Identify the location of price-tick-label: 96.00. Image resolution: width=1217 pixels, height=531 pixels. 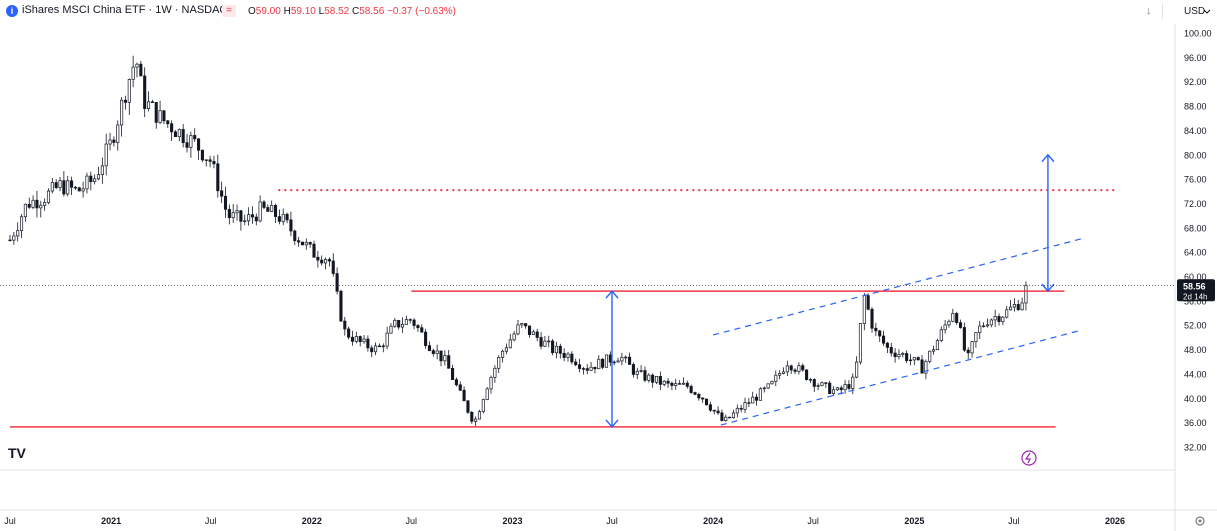
(1195, 58).